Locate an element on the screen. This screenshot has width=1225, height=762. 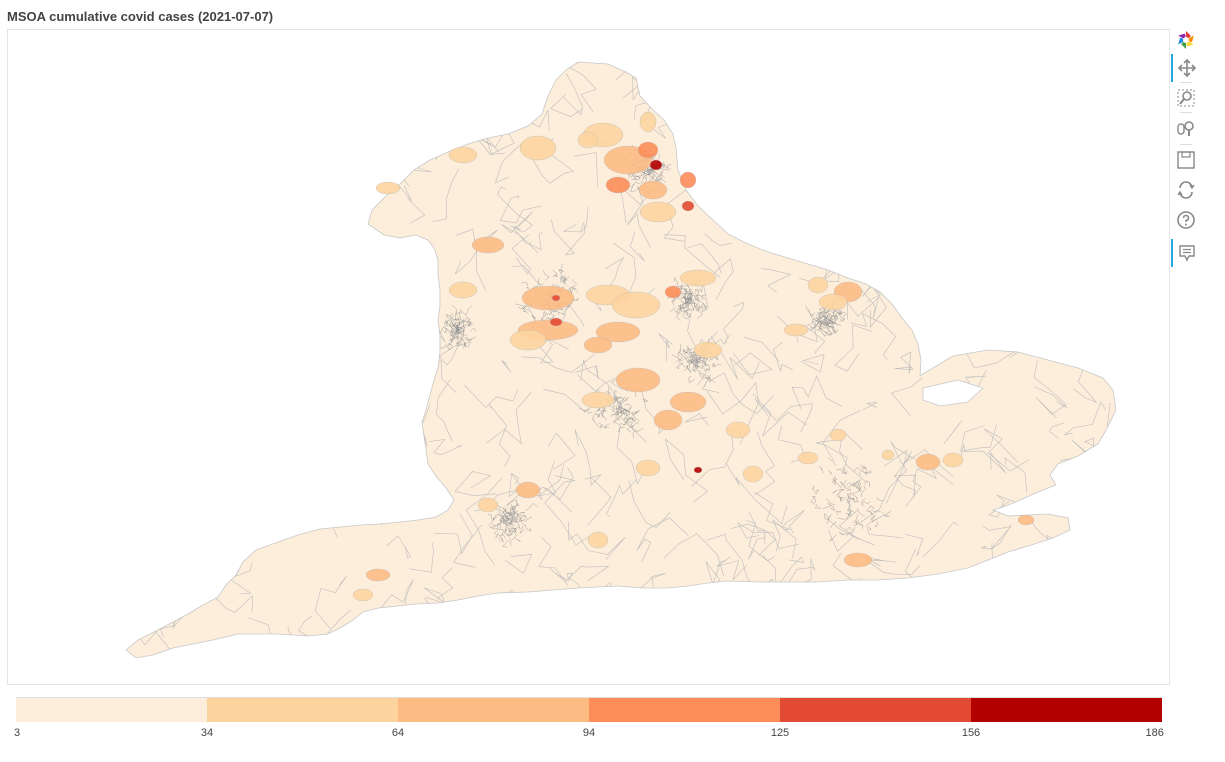
color-bar-bin is located at coordinates (493, 710).